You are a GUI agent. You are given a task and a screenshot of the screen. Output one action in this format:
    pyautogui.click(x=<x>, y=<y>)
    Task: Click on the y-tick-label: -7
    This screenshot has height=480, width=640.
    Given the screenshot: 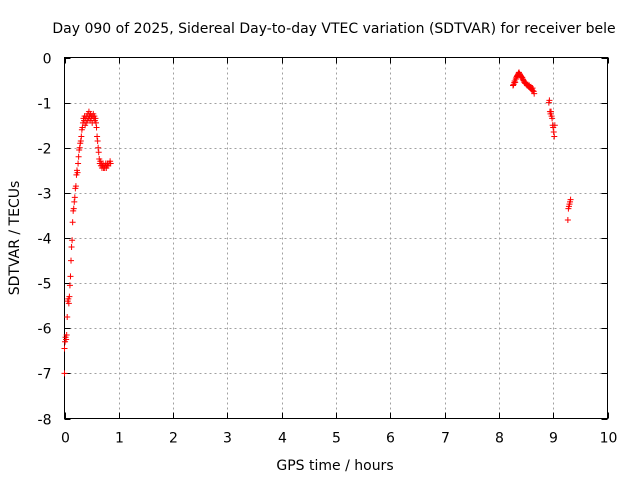 What is the action you would take?
    pyautogui.click(x=45, y=375)
    